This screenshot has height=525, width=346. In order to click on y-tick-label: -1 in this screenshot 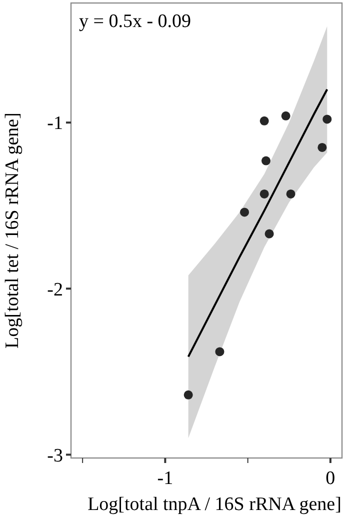, I will do `click(55, 123)`.